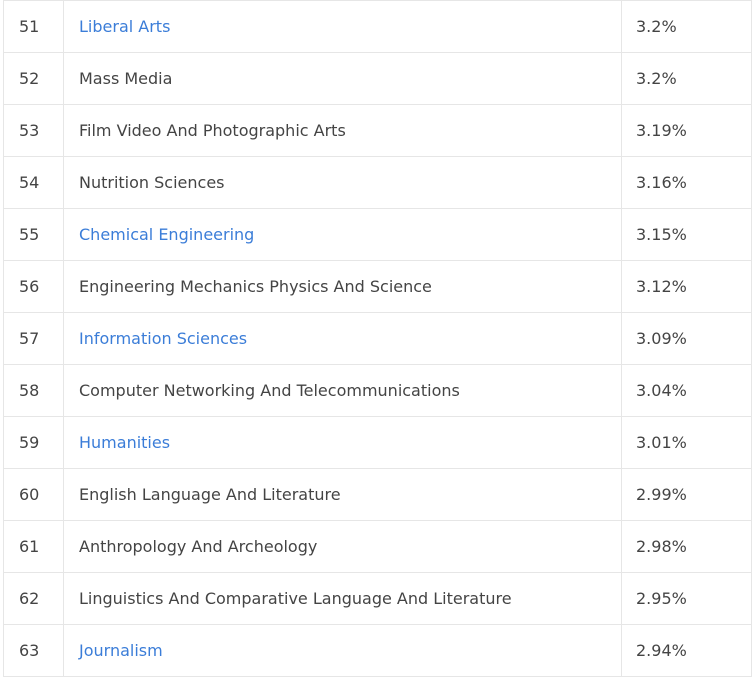 This screenshot has width=755, height=691. What do you see at coordinates (33, 494) in the screenshot?
I see `rank-cell: 60` at bounding box center [33, 494].